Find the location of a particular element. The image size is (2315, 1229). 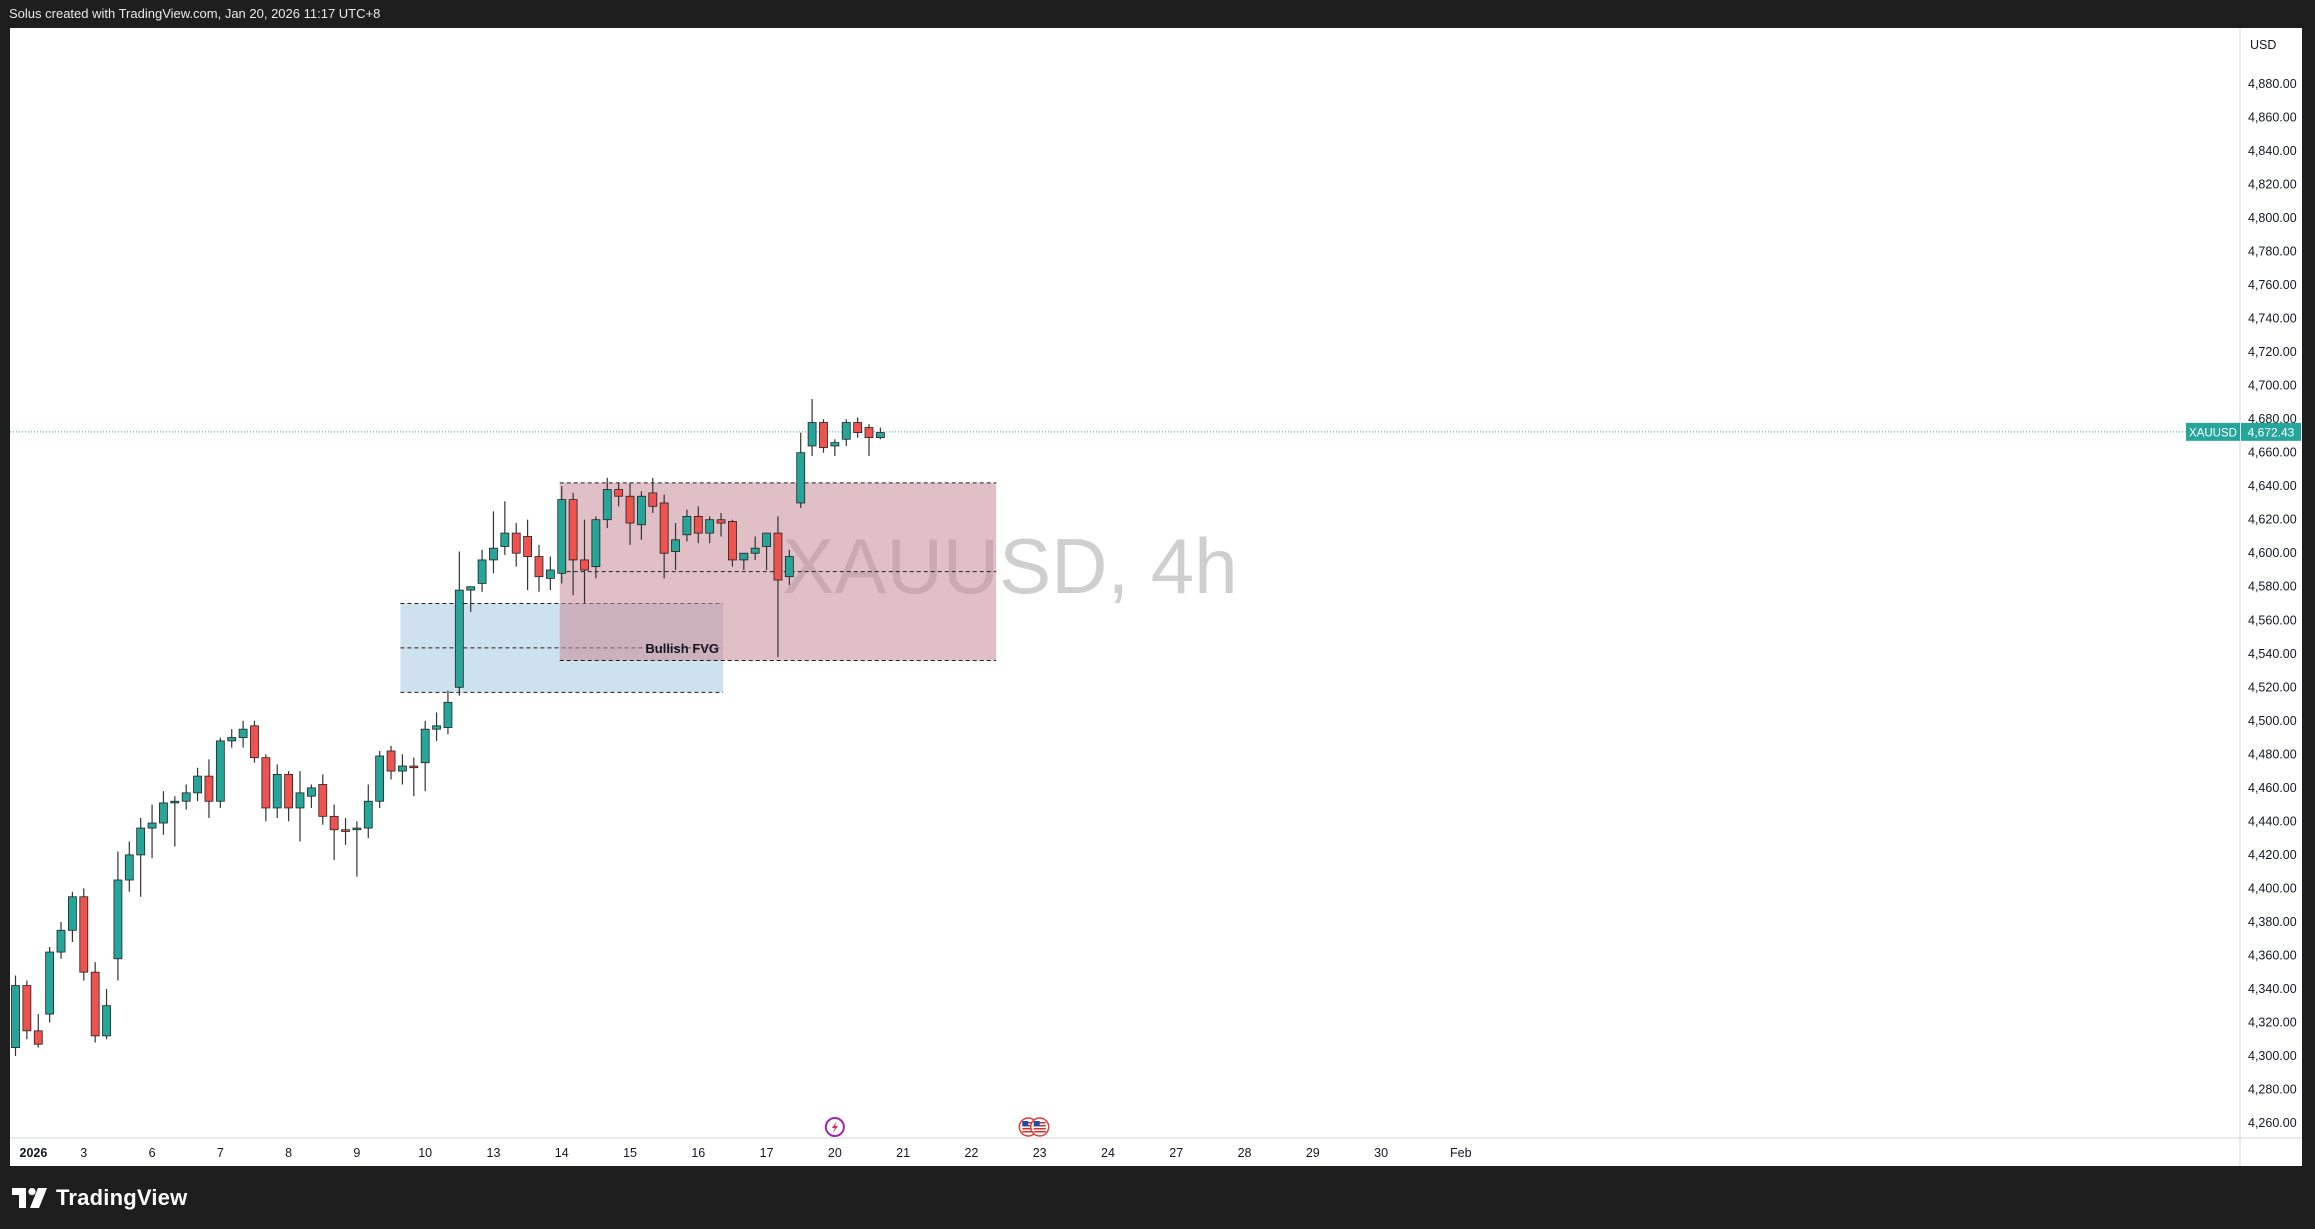

tradingview-logo: TradingView is located at coordinates (99, 1198).